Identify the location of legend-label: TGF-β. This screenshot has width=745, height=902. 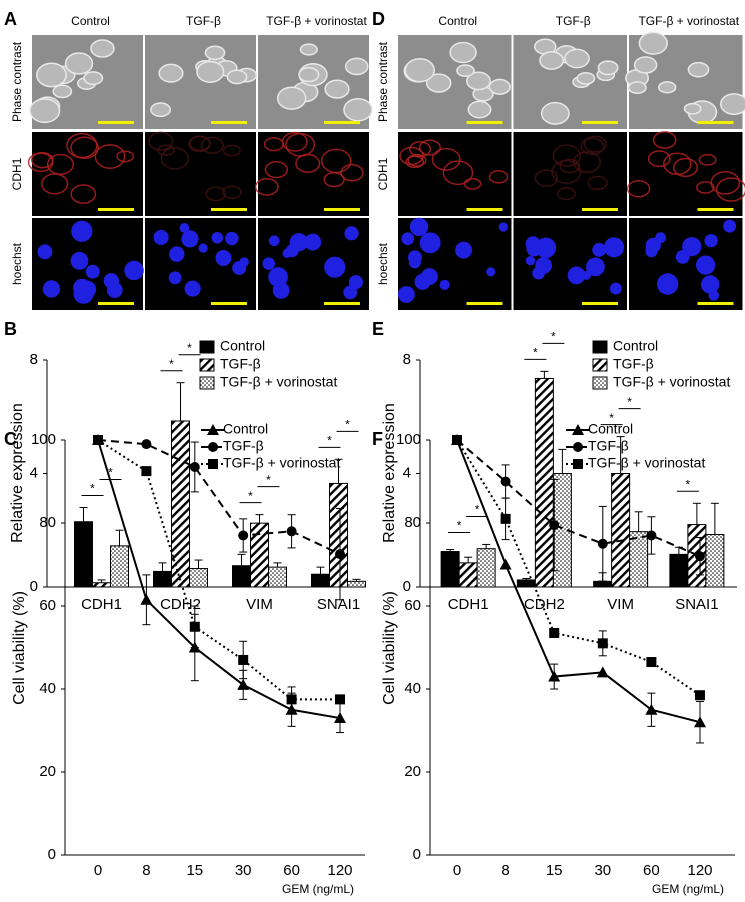
(608, 446).